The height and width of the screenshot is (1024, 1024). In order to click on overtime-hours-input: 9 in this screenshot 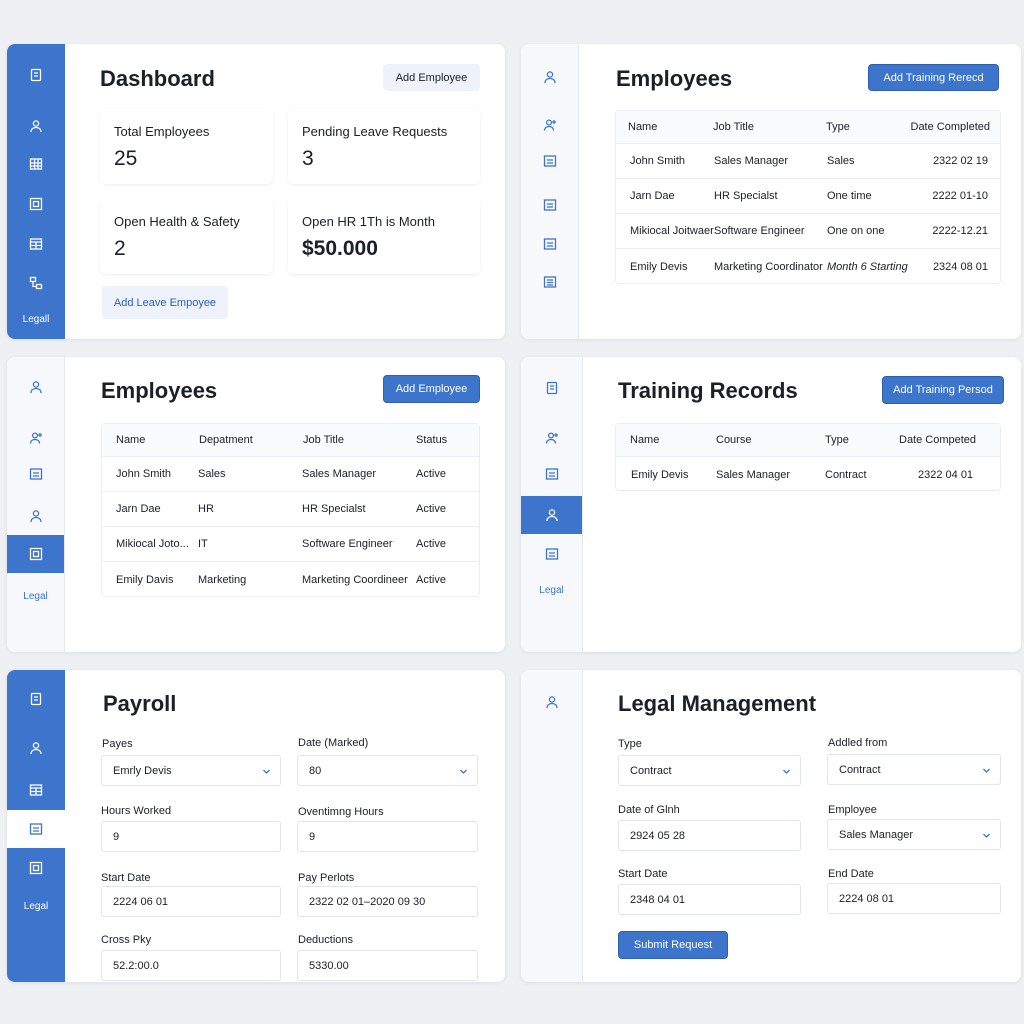, I will do `click(387, 836)`.